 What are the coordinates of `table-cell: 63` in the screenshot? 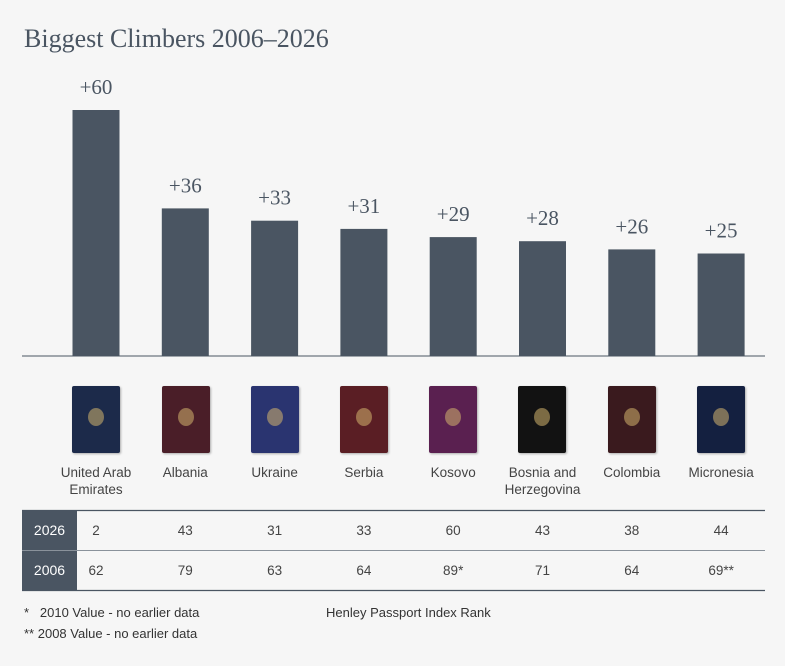 It's located at (275, 570).